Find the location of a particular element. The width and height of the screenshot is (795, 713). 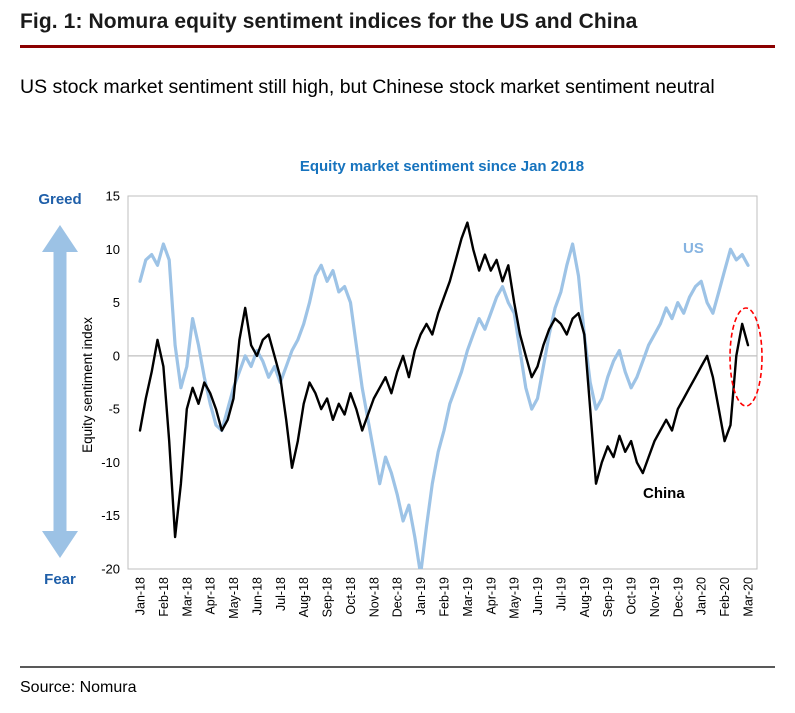

x-tick-label: Oct-19 is located at coordinates (632, 596).